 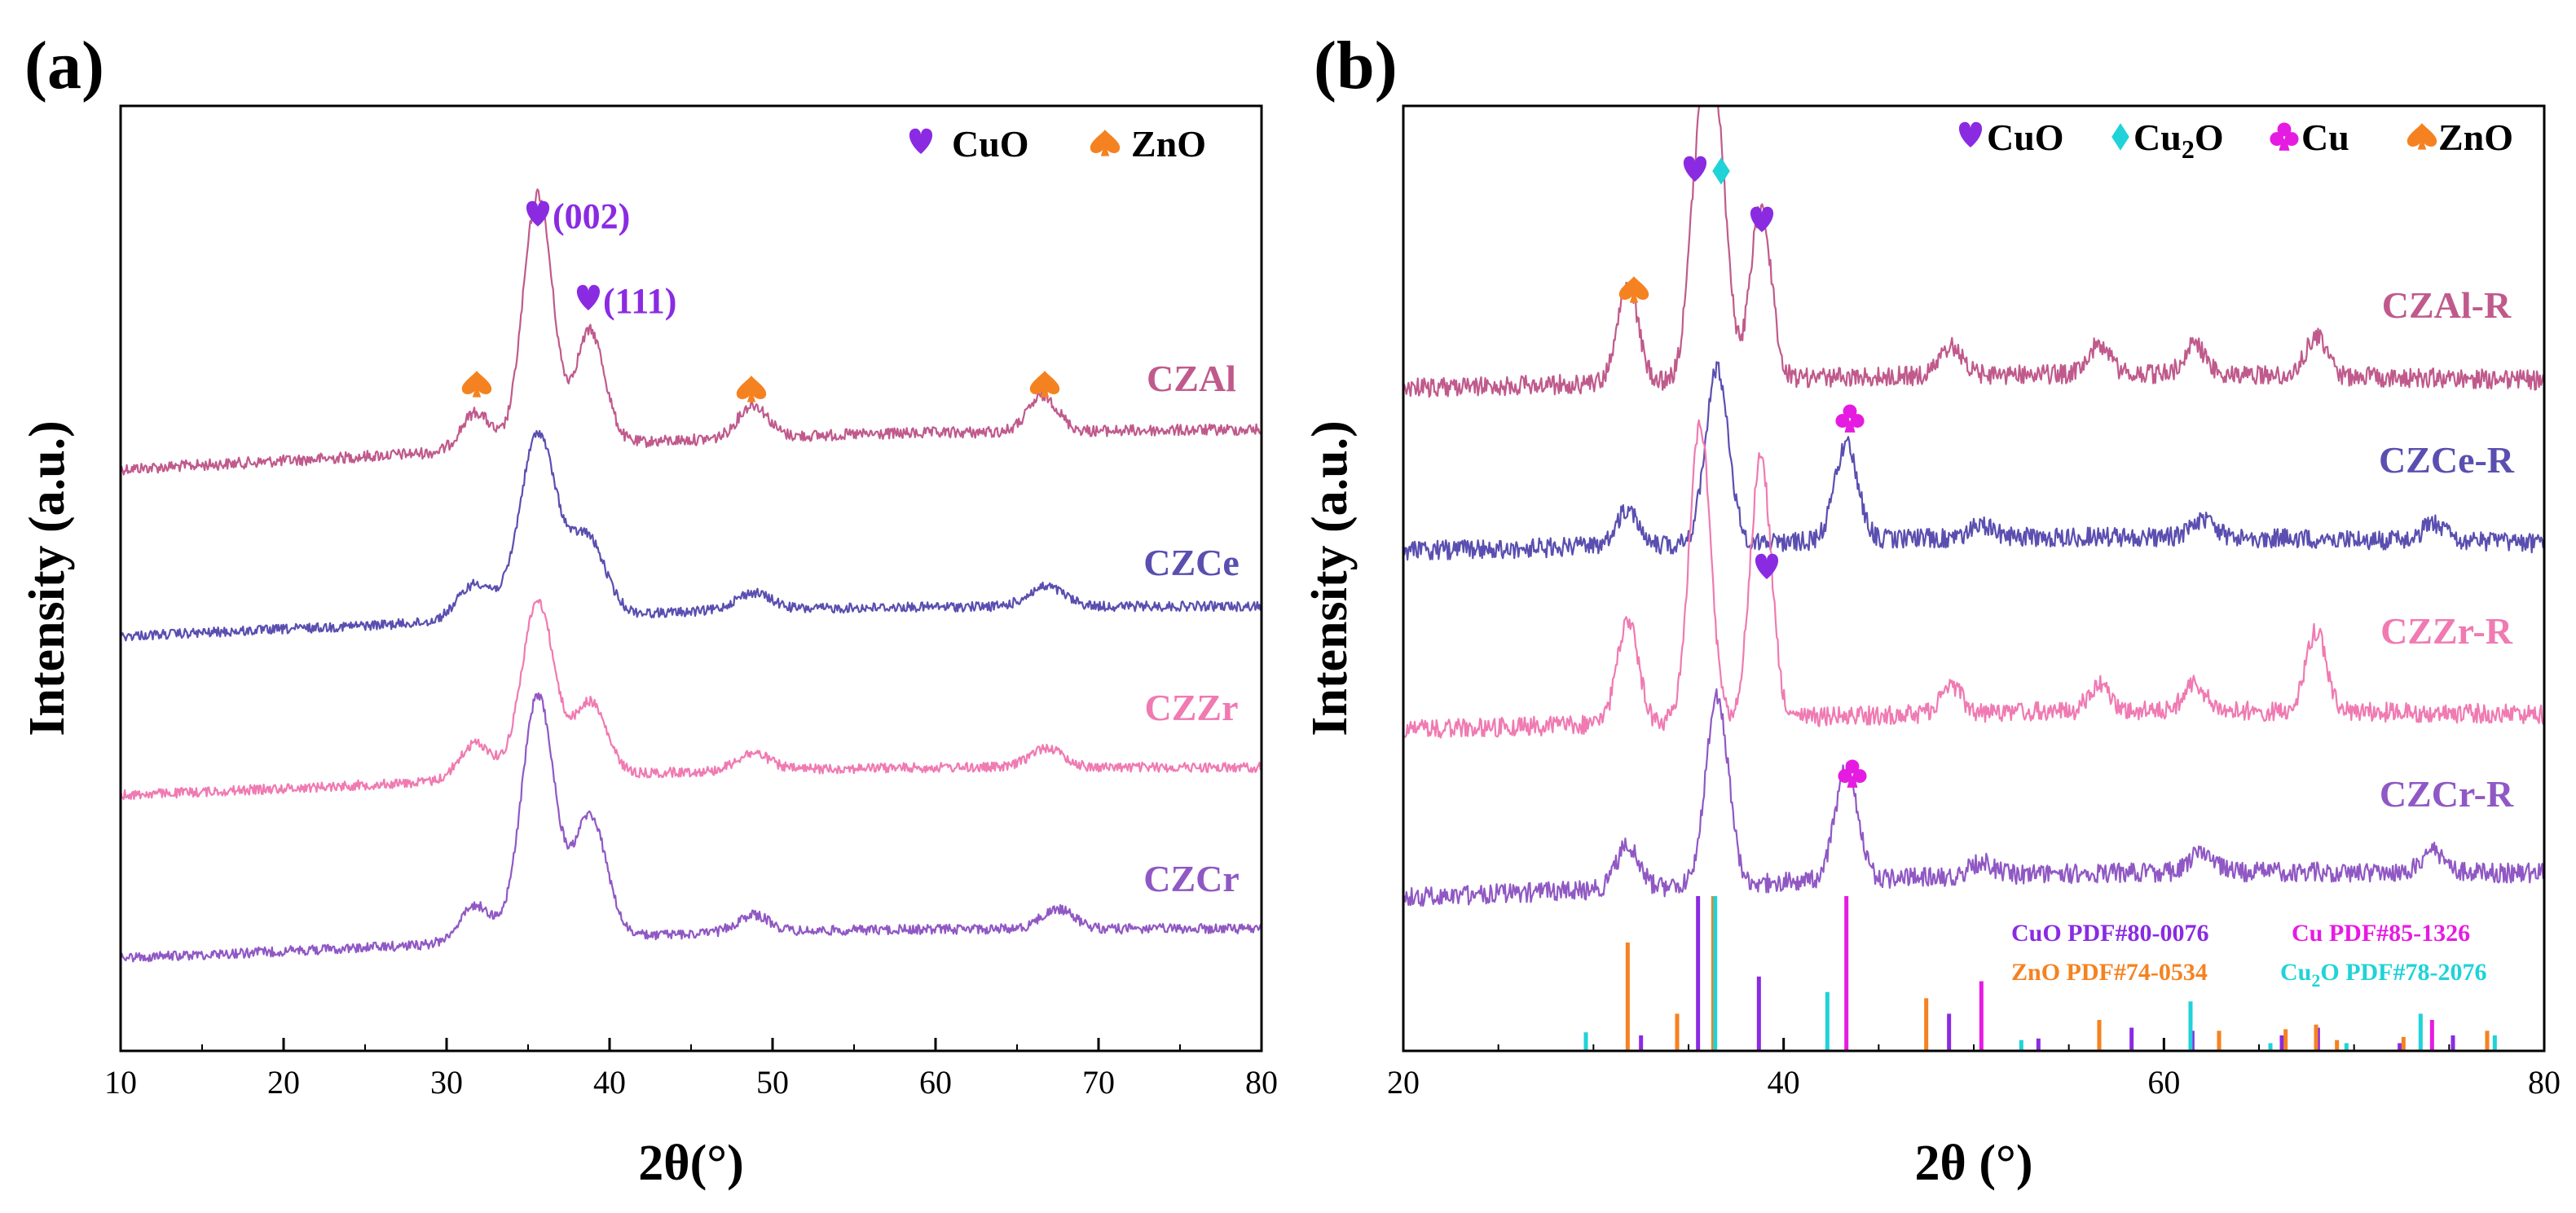 I want to click on panel-a-x-axis: 10 20 30 40 50 60 70 80, so click(x=691, y=1069).